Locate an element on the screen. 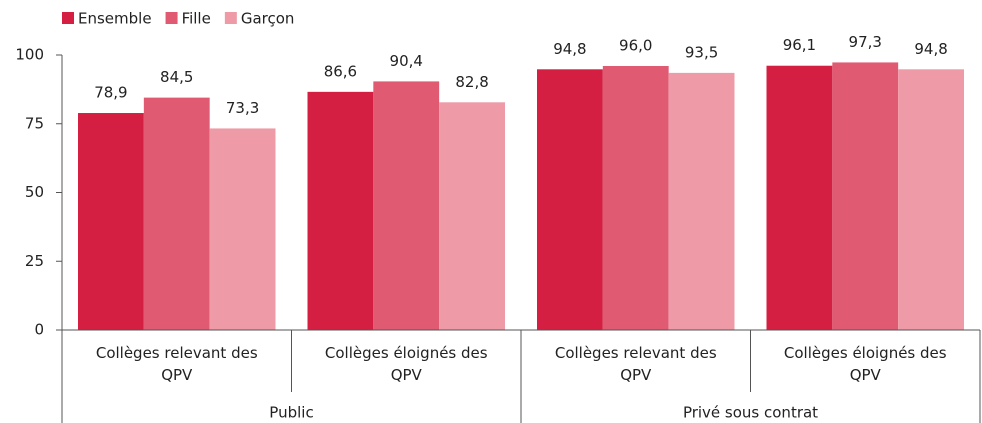  y-tick-label: 50 is located at coordinates (34, 192).